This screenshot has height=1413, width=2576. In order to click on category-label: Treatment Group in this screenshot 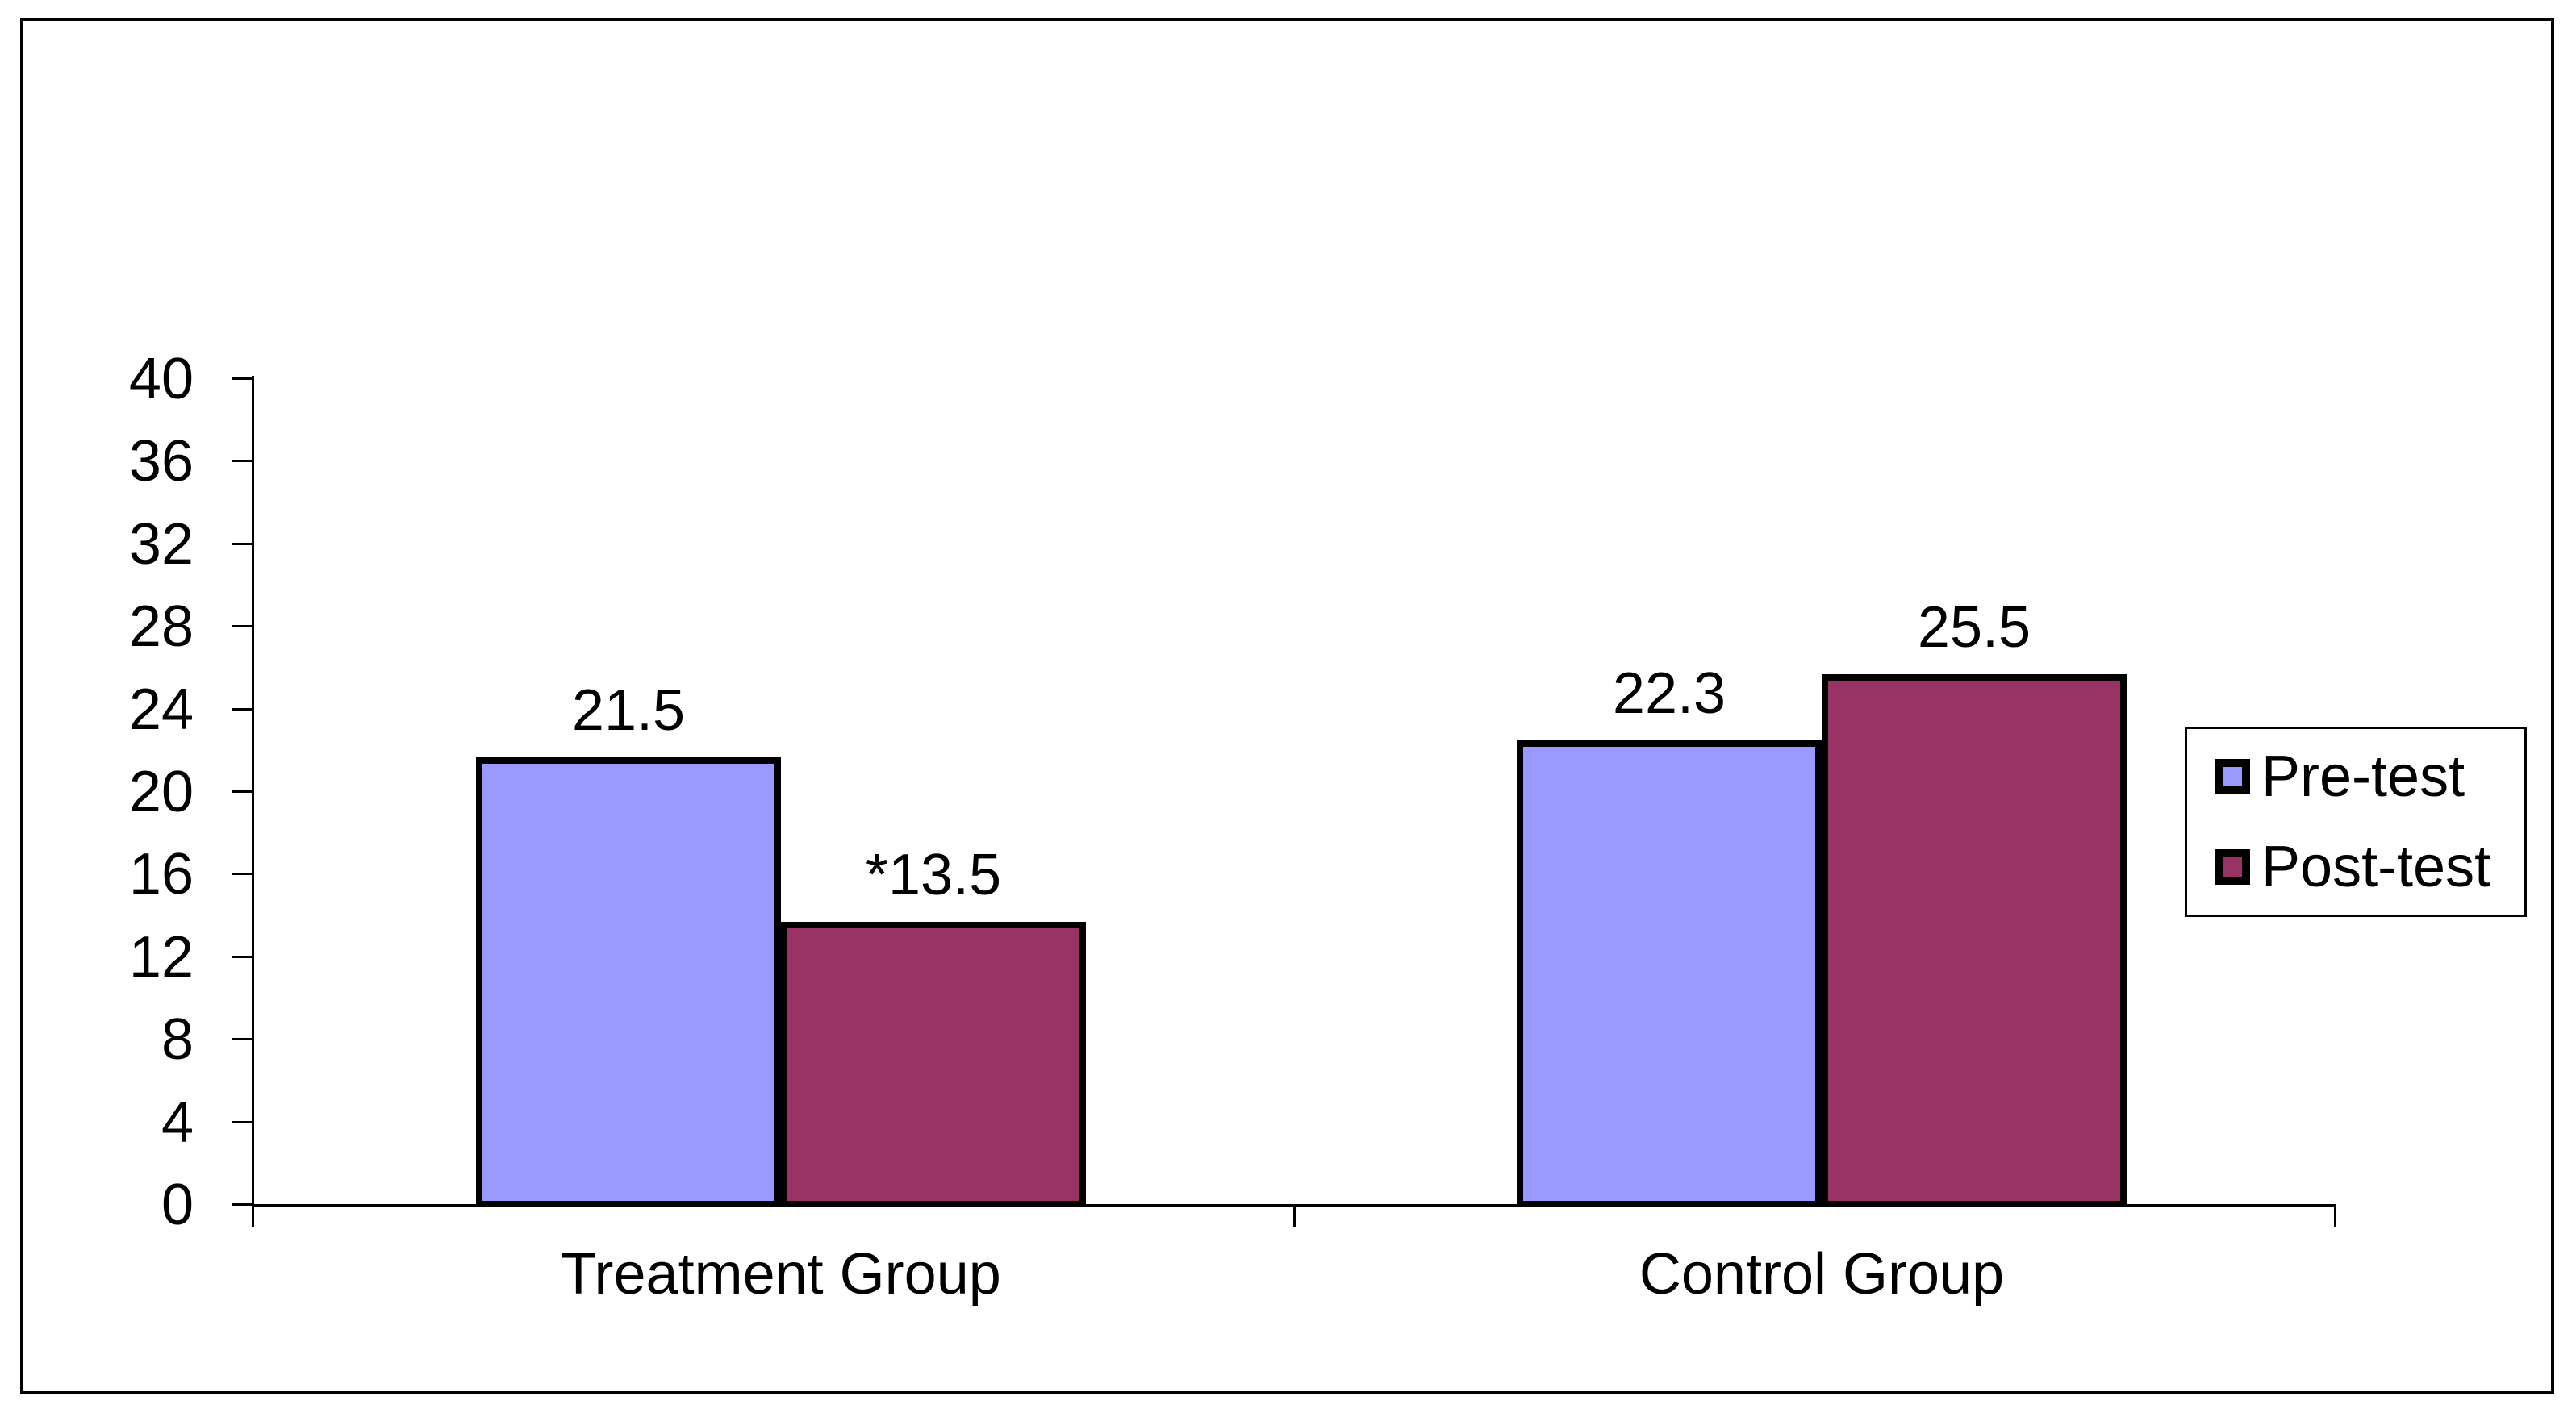, I will do `click(781, 1274)`.